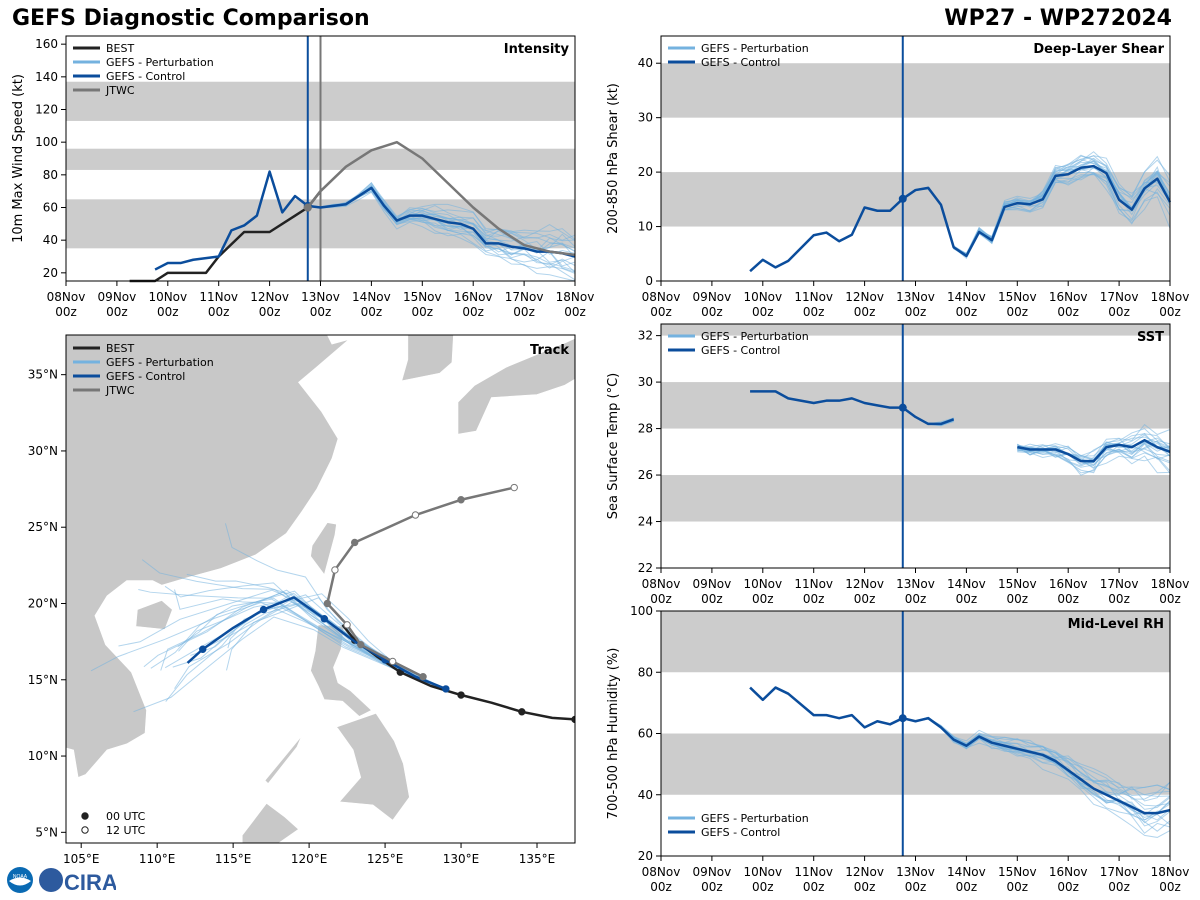 The width and height of the screenshot is (1200, 900). I want to click on plot-frame, so click(915, 446).